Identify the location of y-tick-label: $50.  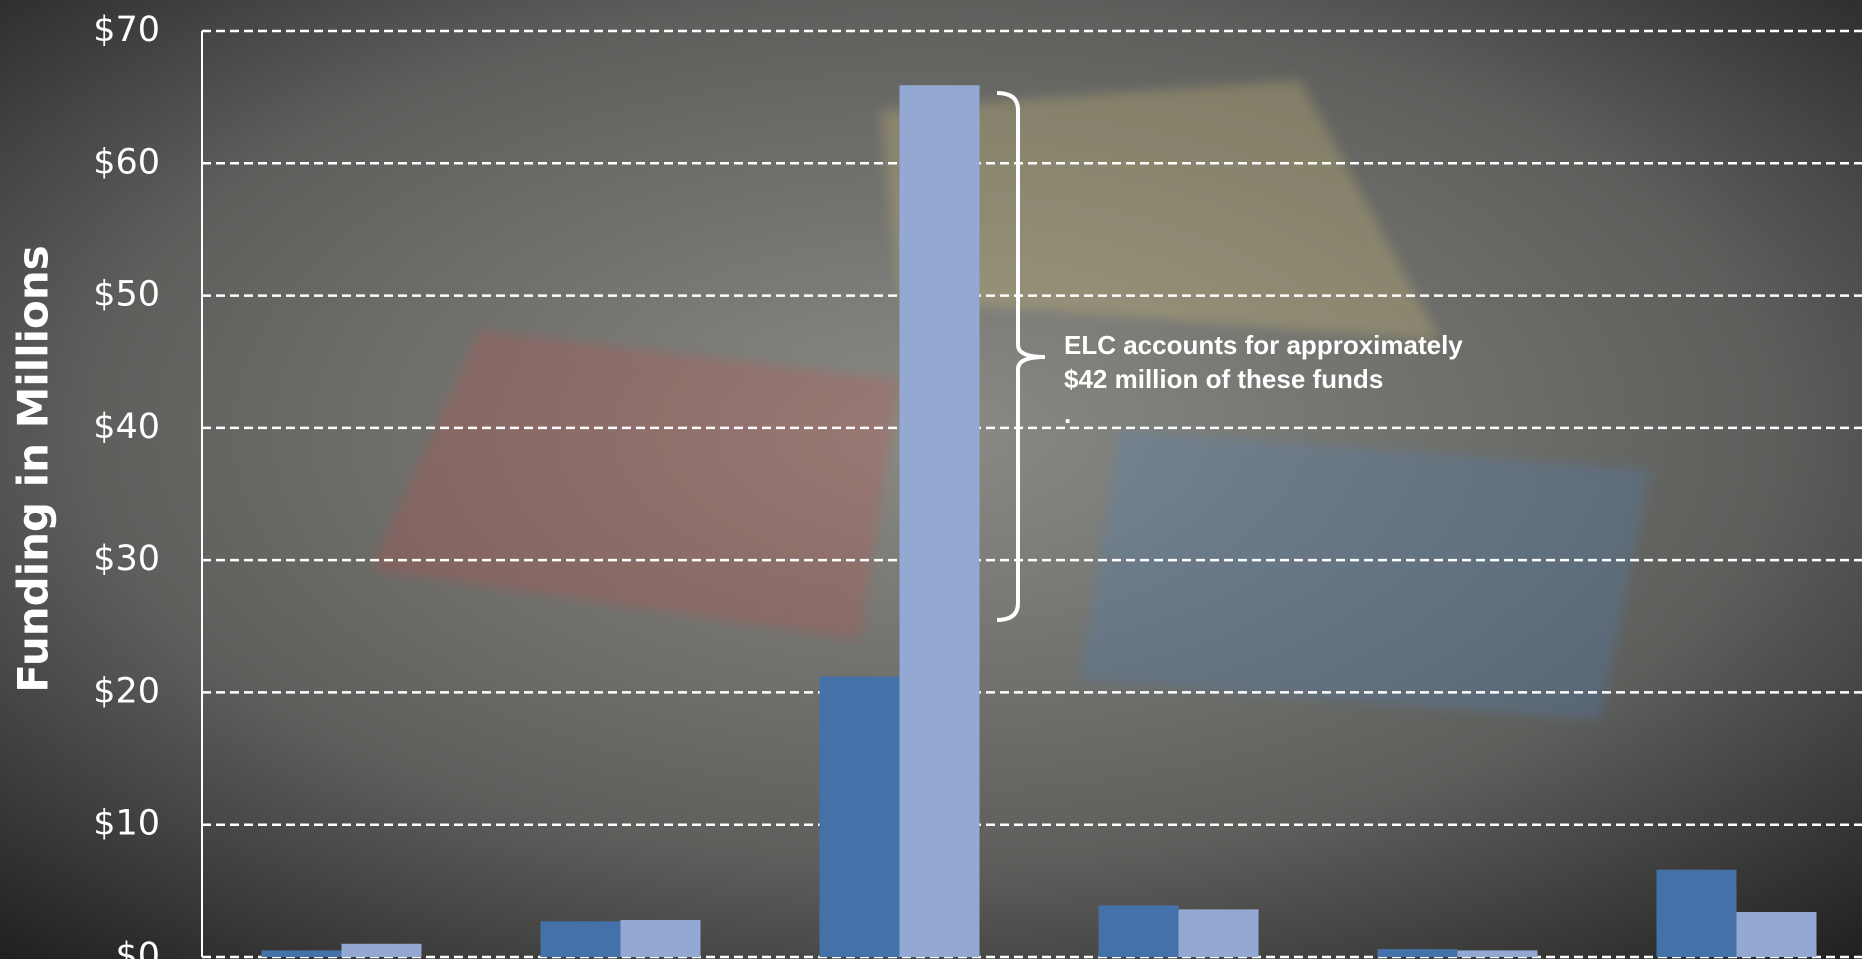
(126, 295).